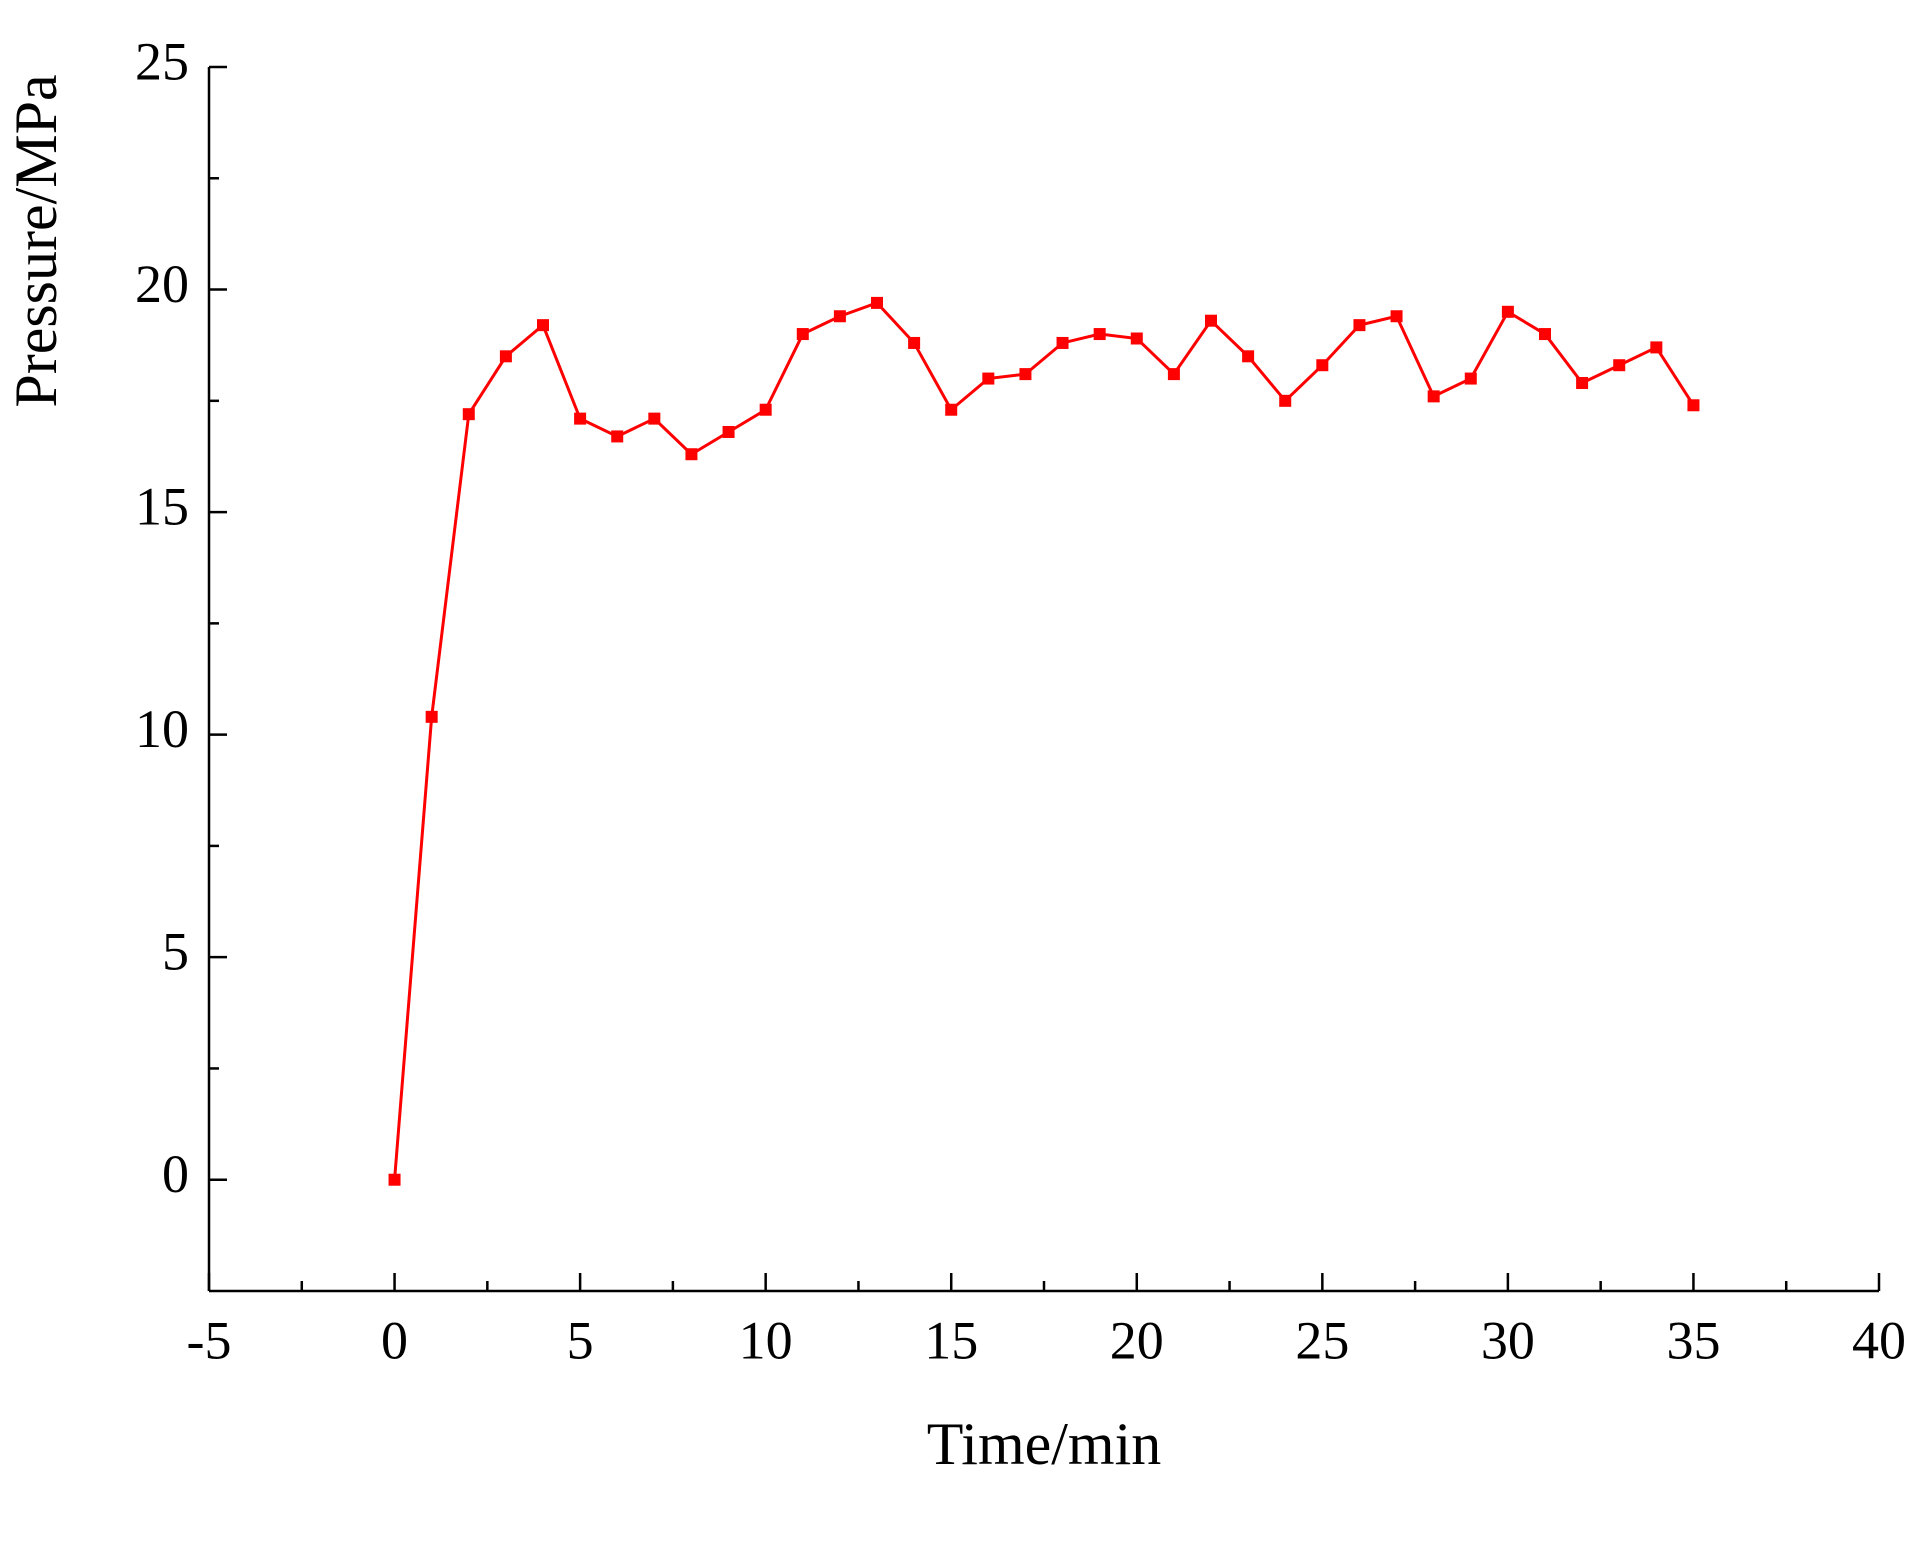 This screenshot has height=1544, width=1926. What do you see at coordinates (580, 1340) in the screenshot?
I see `x-tick-label: 5` at bounding box center [580, 1340].